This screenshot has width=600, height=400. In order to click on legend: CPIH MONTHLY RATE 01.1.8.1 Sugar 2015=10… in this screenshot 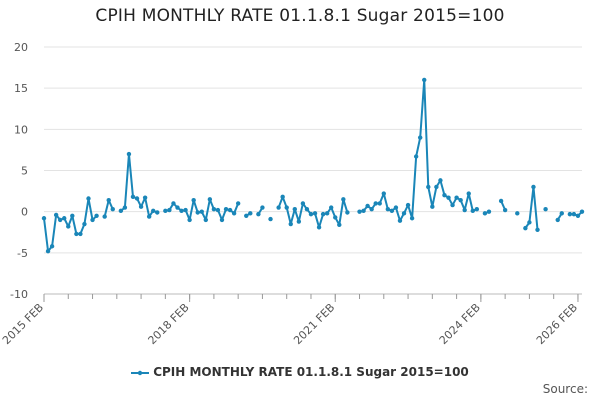, I will do `click(300, 372)`.